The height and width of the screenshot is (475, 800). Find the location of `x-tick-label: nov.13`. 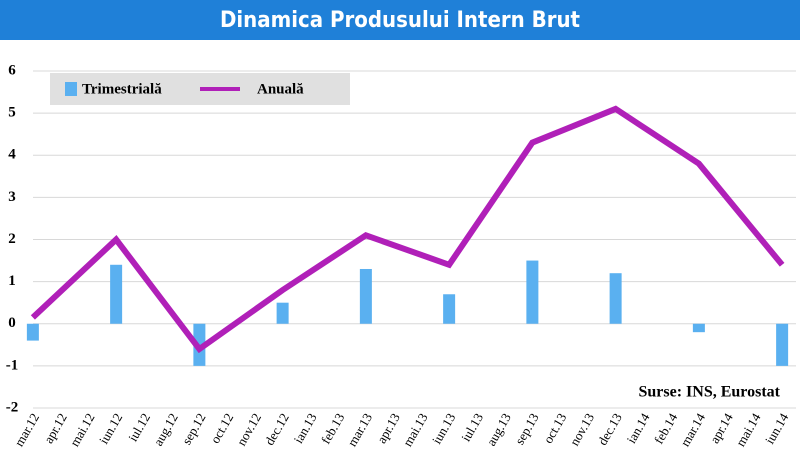

x-tick-label: nov.13 is located at coordinates (582, 429).